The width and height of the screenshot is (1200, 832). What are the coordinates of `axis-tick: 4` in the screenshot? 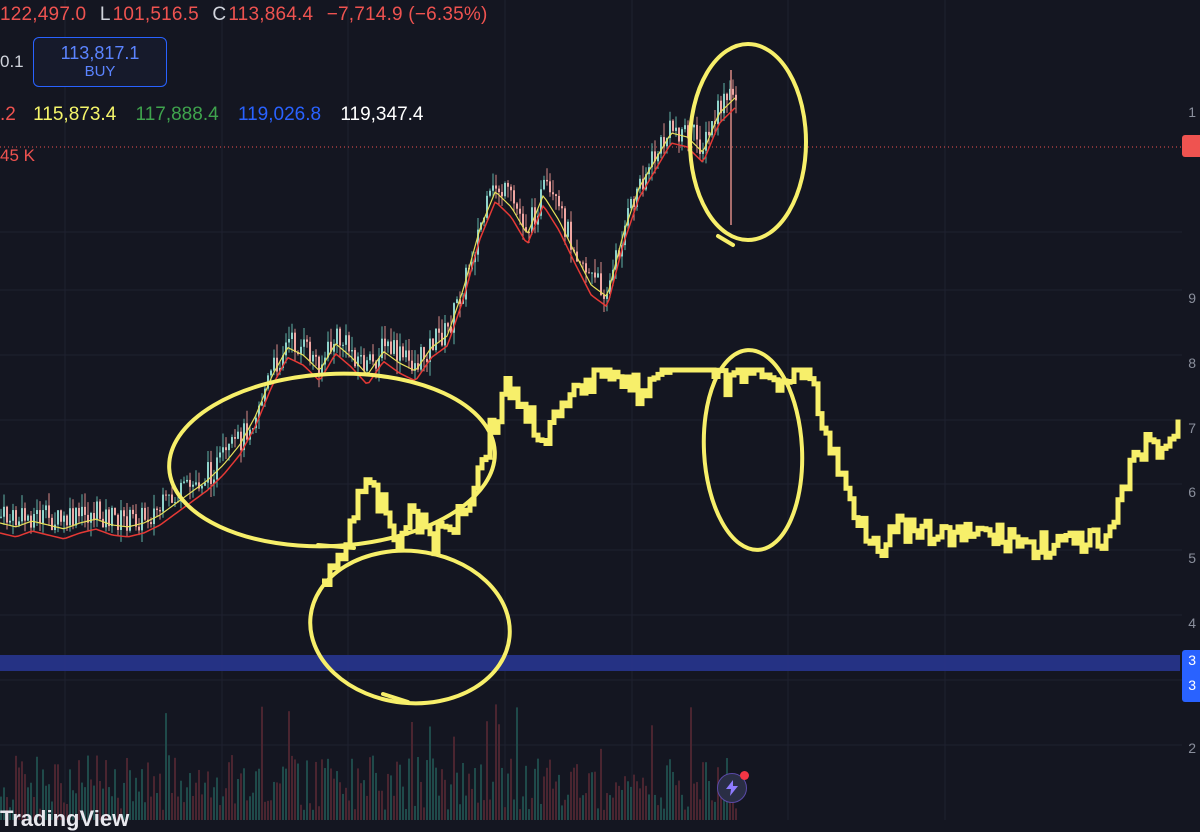 It's located at (1192, 623).